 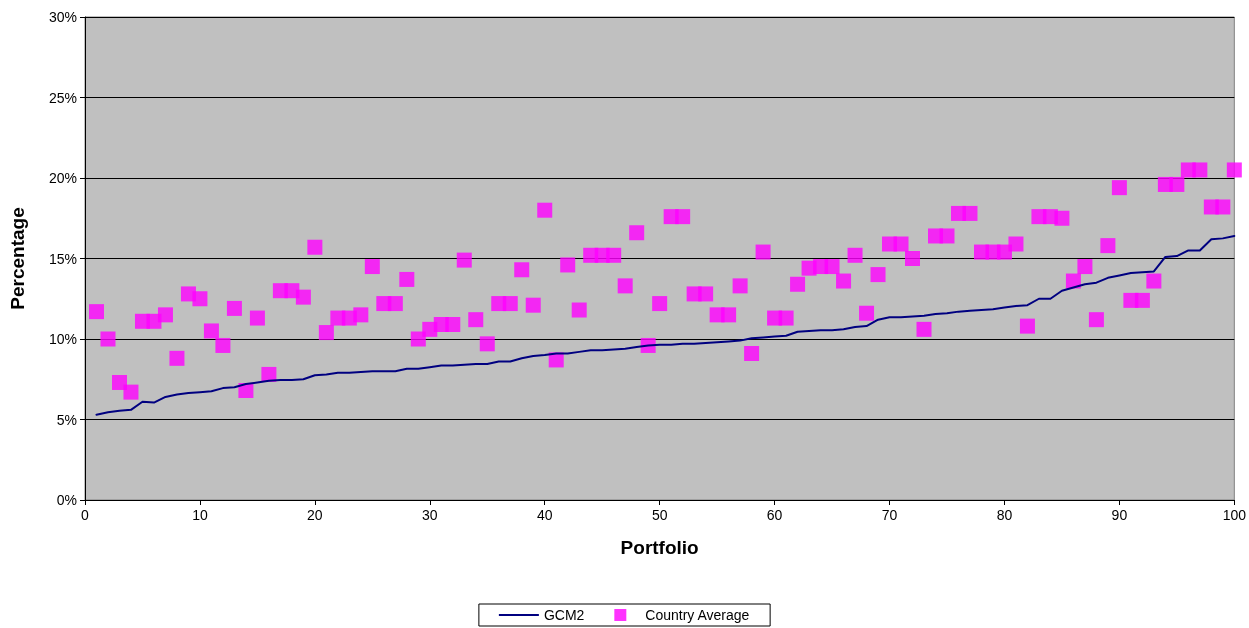 What do you see at coordinates (62, 97) in the screenshot?
I see `y-tick-label: 25%` at bounding box center [62, 97].